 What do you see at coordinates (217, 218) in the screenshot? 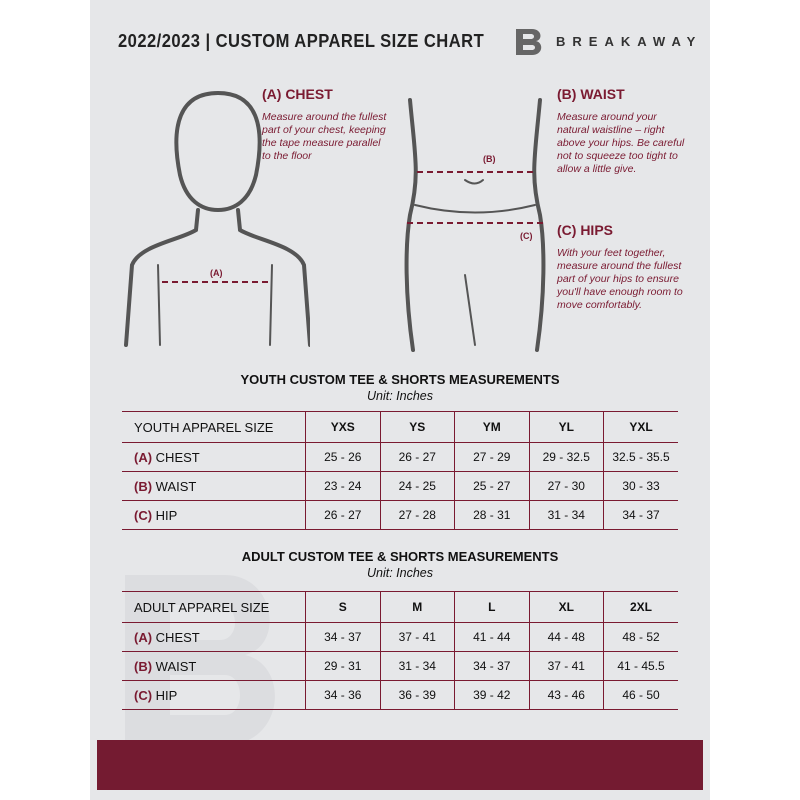
I see `chest-figure-illustration` at bounding box center [217, 218].